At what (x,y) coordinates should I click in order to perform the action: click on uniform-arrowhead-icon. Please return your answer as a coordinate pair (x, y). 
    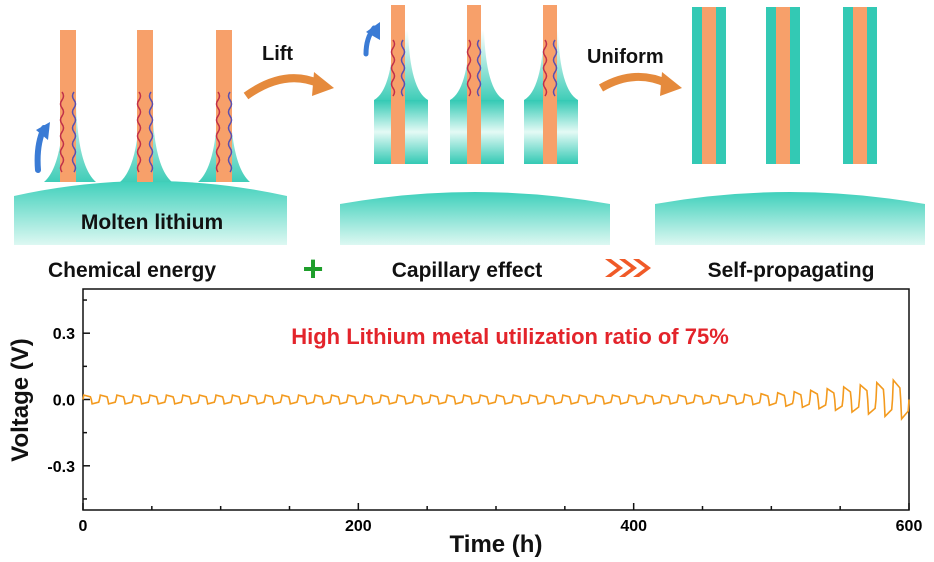
    Looking at the image, I should click on (671, 84).